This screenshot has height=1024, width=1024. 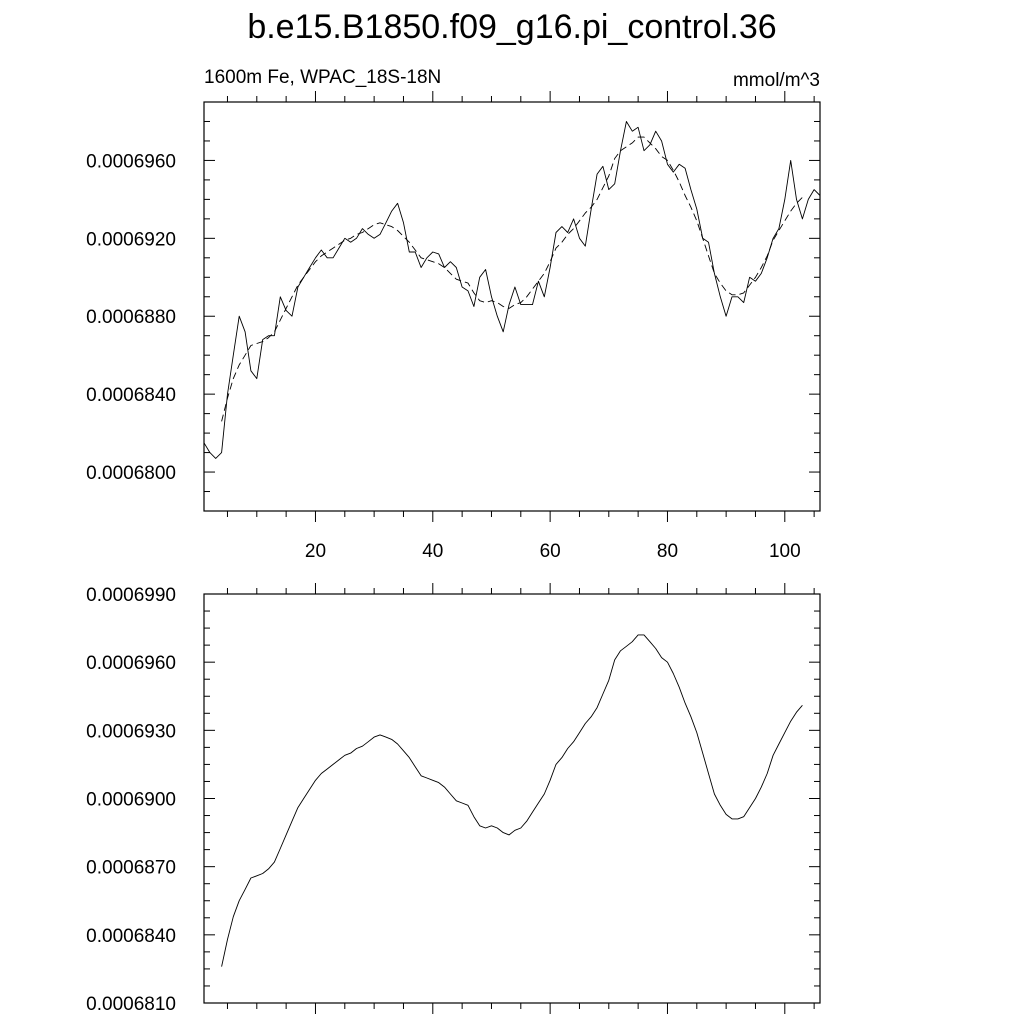 I want to click on top-xtick-label: 20, so click(x=315, y=551).